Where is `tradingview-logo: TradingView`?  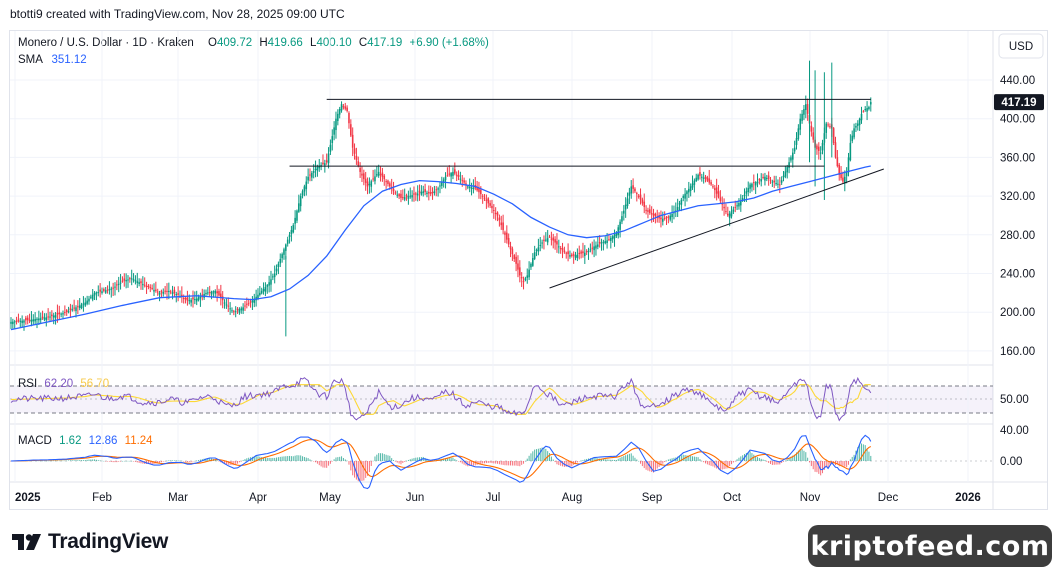
tradingview-logo: TradingView is located at coordinates (90, 542).